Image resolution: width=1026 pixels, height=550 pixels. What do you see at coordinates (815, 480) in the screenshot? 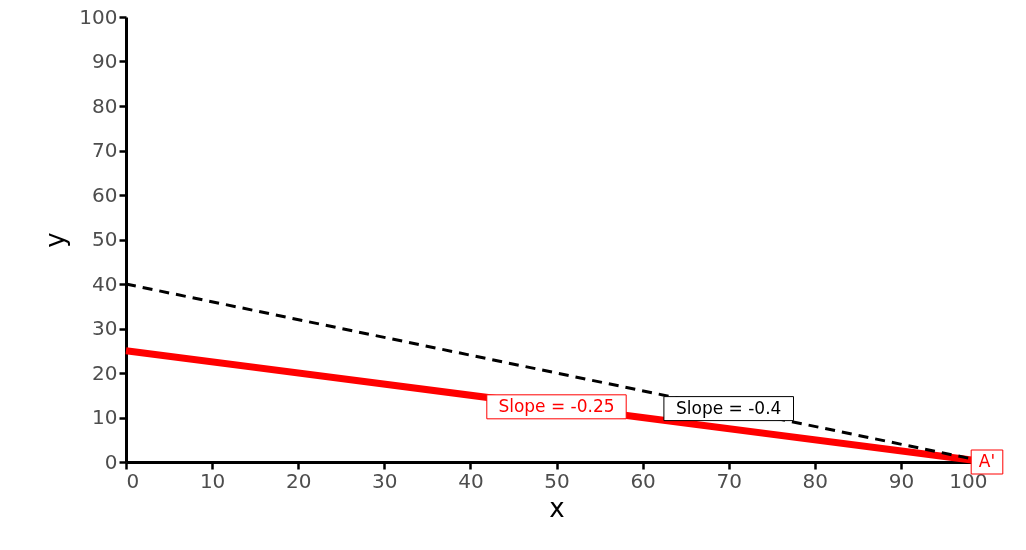
I see `x-tick-label: 80` at bounding box center [815, 480].